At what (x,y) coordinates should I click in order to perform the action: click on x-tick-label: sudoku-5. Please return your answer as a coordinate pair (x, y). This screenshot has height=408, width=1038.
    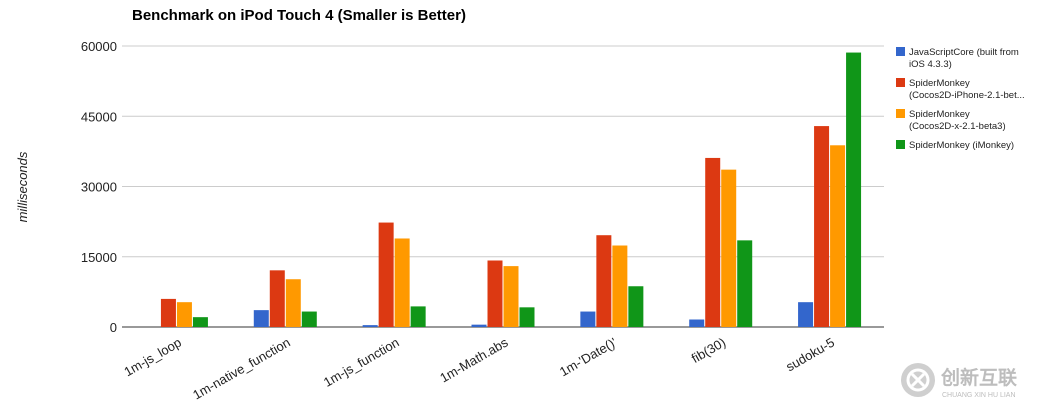
    Looking at the image, I should click on (810, 355).